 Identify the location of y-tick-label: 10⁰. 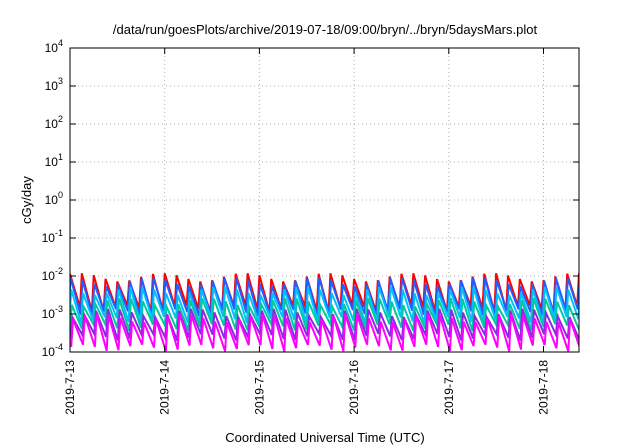
(54, 198).